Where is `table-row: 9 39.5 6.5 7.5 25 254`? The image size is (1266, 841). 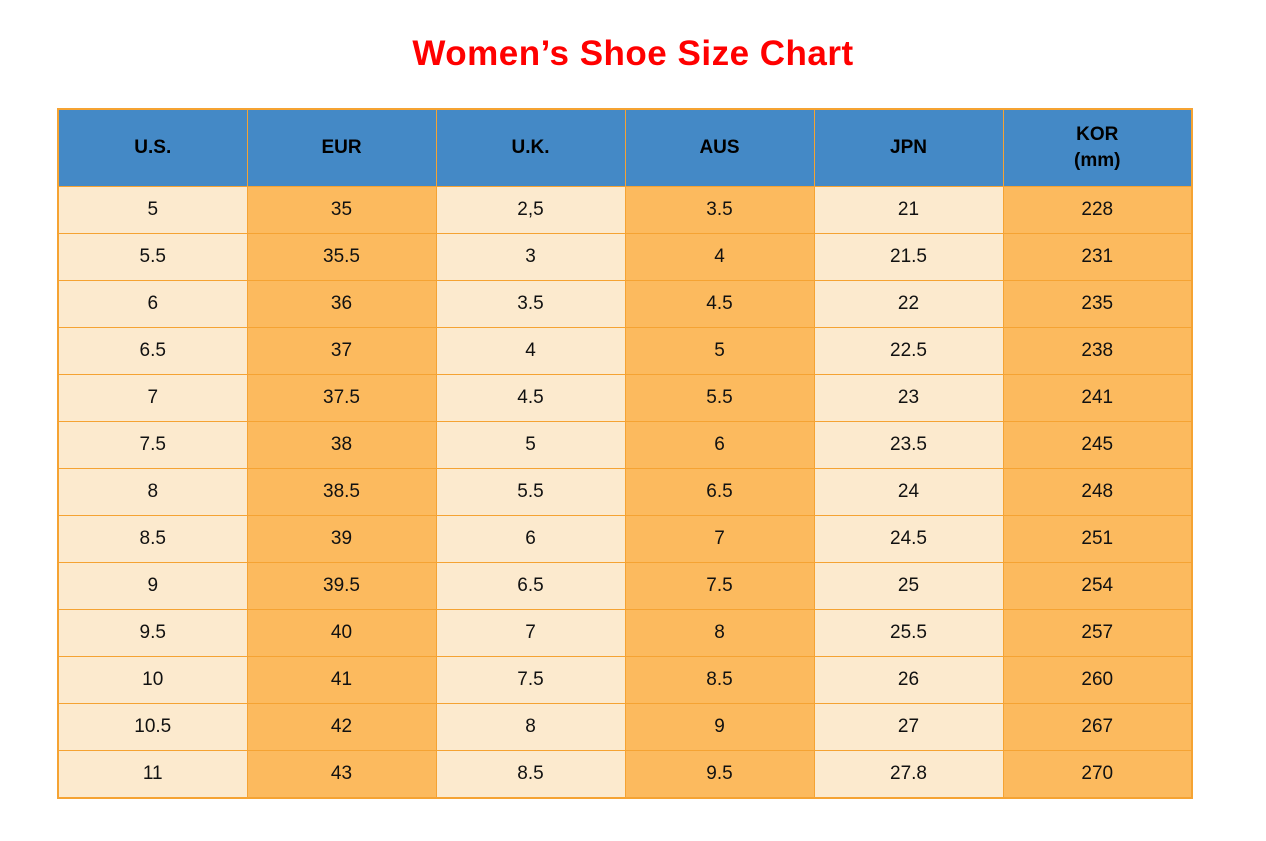 table-row: 9 39.5 6.5 7.5 25 254 is located at coordinates (625, 586).